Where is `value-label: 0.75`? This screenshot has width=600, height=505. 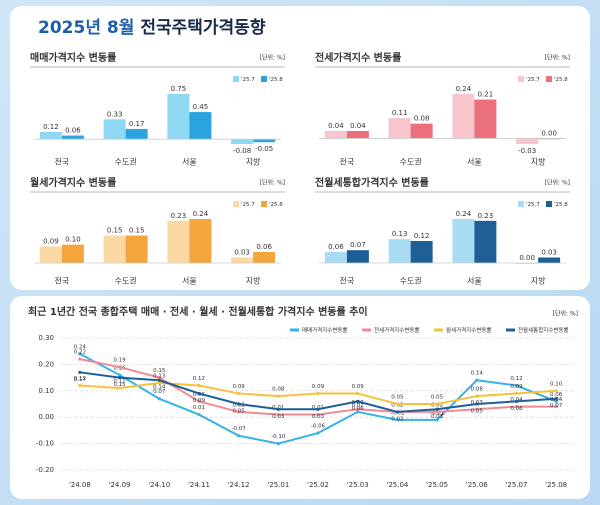
value-label: 0.75 is located at coordinates (179, 89).